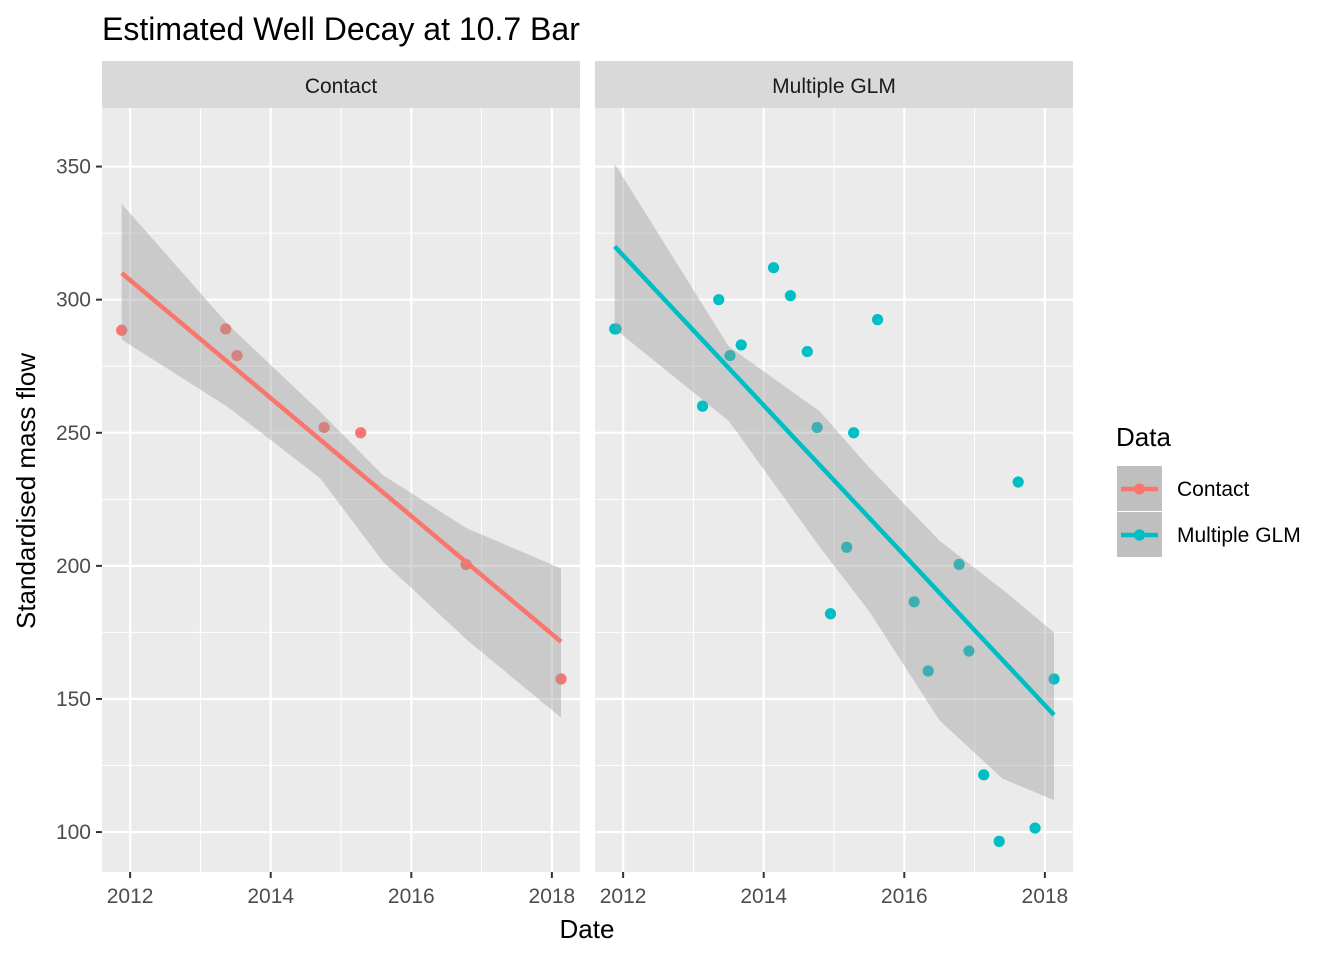 The width and height of the screenshot is (1344, 960). What do you see at coordinates (1239, 535) in the screenshot?
I see `legend-label: Multiple GLM` at bounding box center [1239, 535].